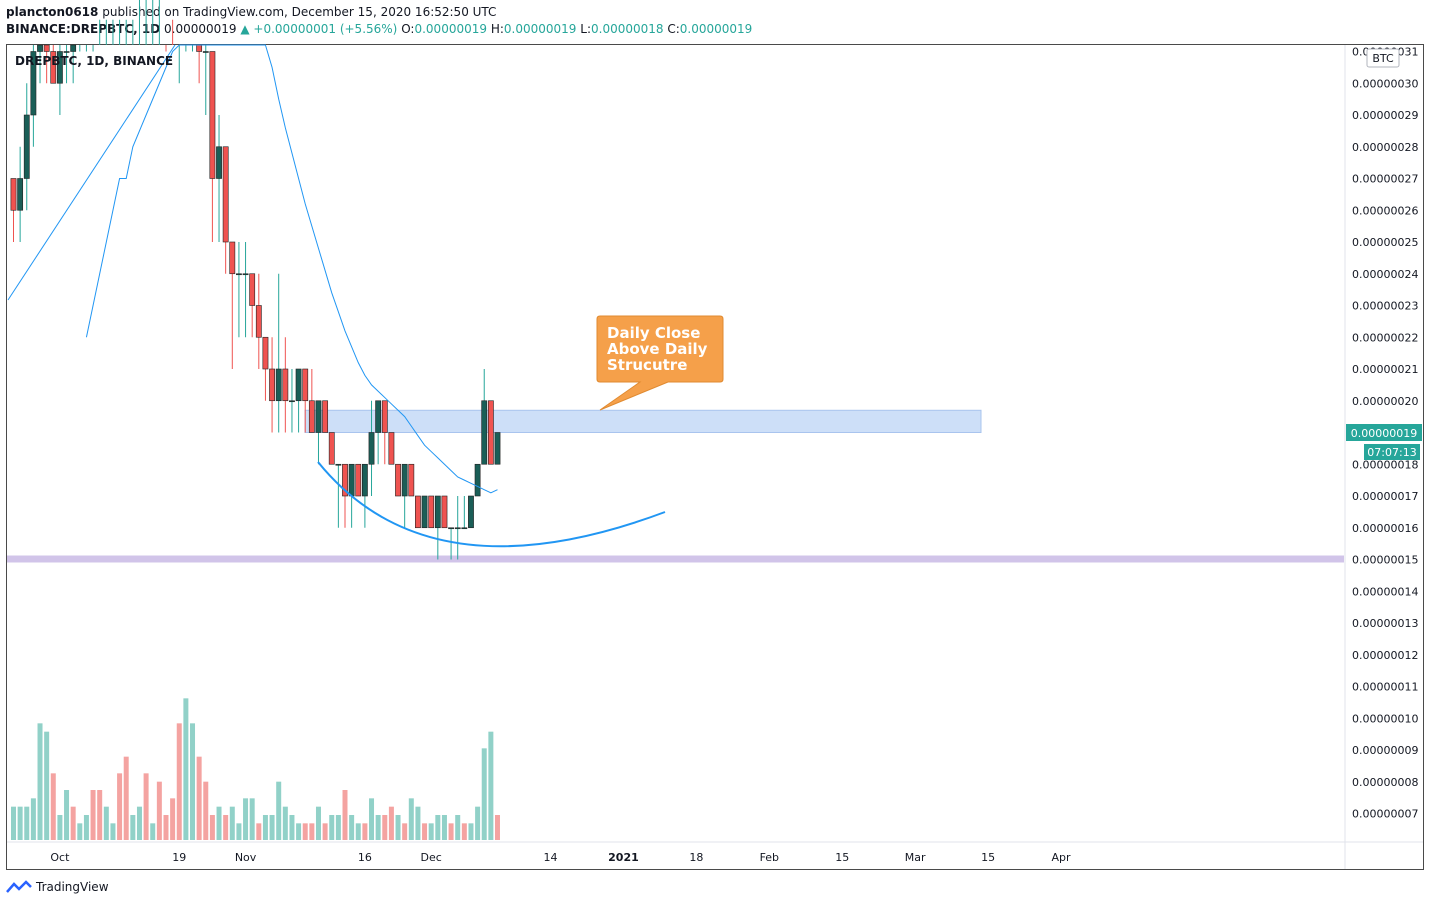 Image resolution: width=1431 pixels, height=907 pixels. Describe the element at coordinates (52, 12) in the screenshot. I see `author: plancton0618` at that location.